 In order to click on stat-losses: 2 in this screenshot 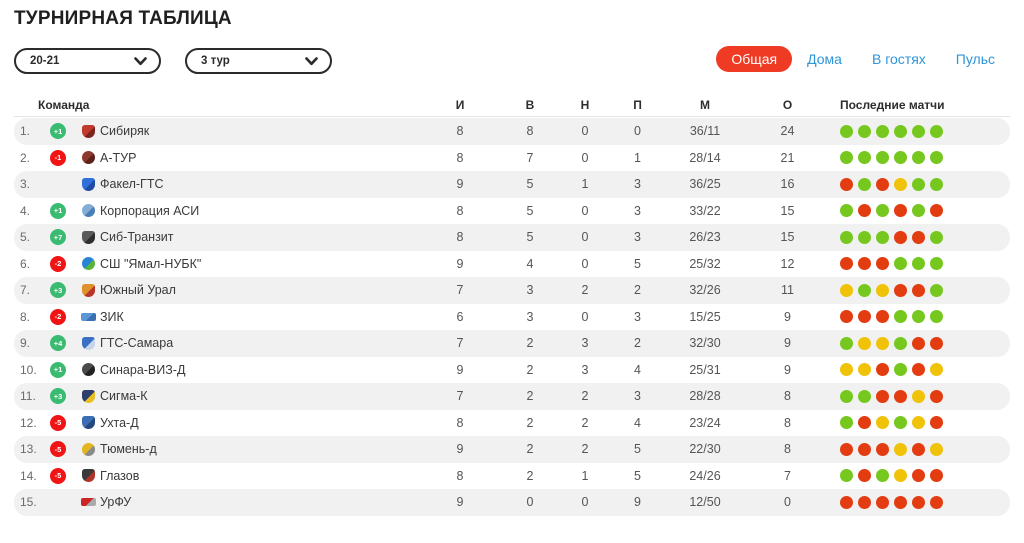, I will do `click(637, 343)`.